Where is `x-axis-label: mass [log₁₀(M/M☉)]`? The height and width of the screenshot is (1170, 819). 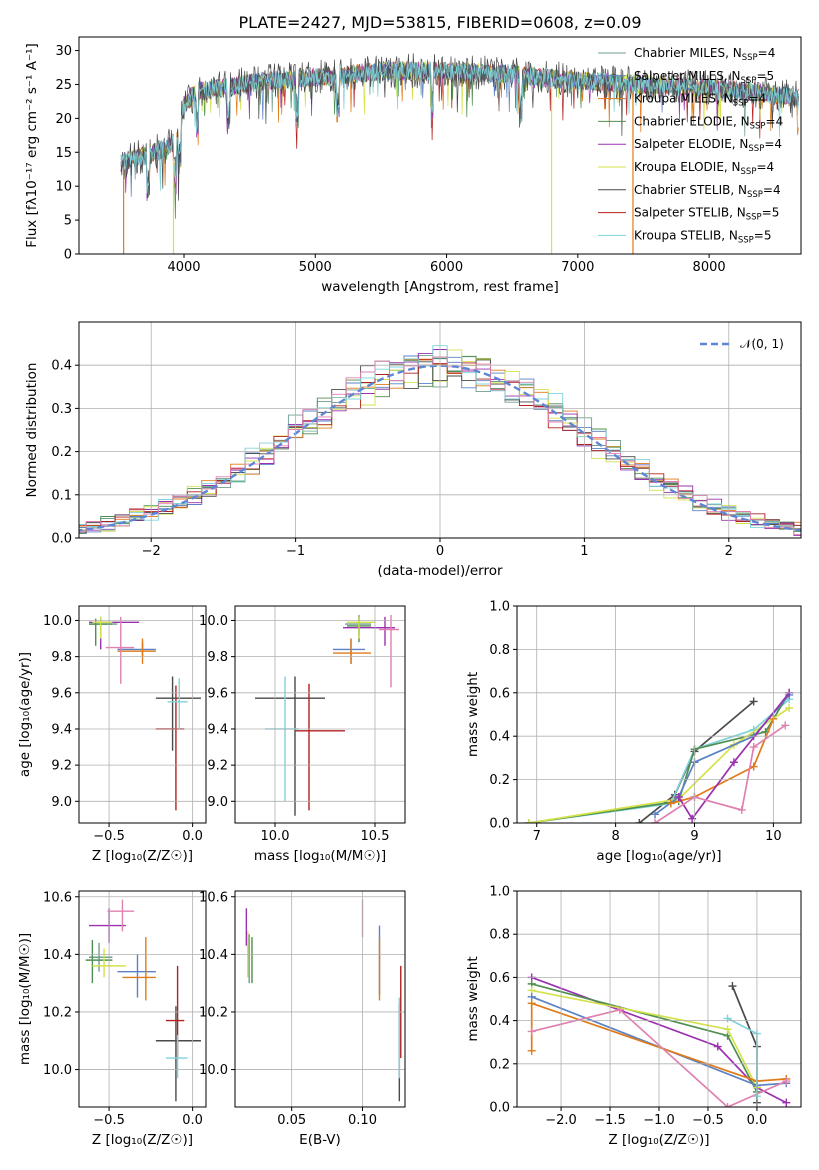
x-axis-label: mass [log₁₀(M/M☉)] is located at coordinates (320, 856).